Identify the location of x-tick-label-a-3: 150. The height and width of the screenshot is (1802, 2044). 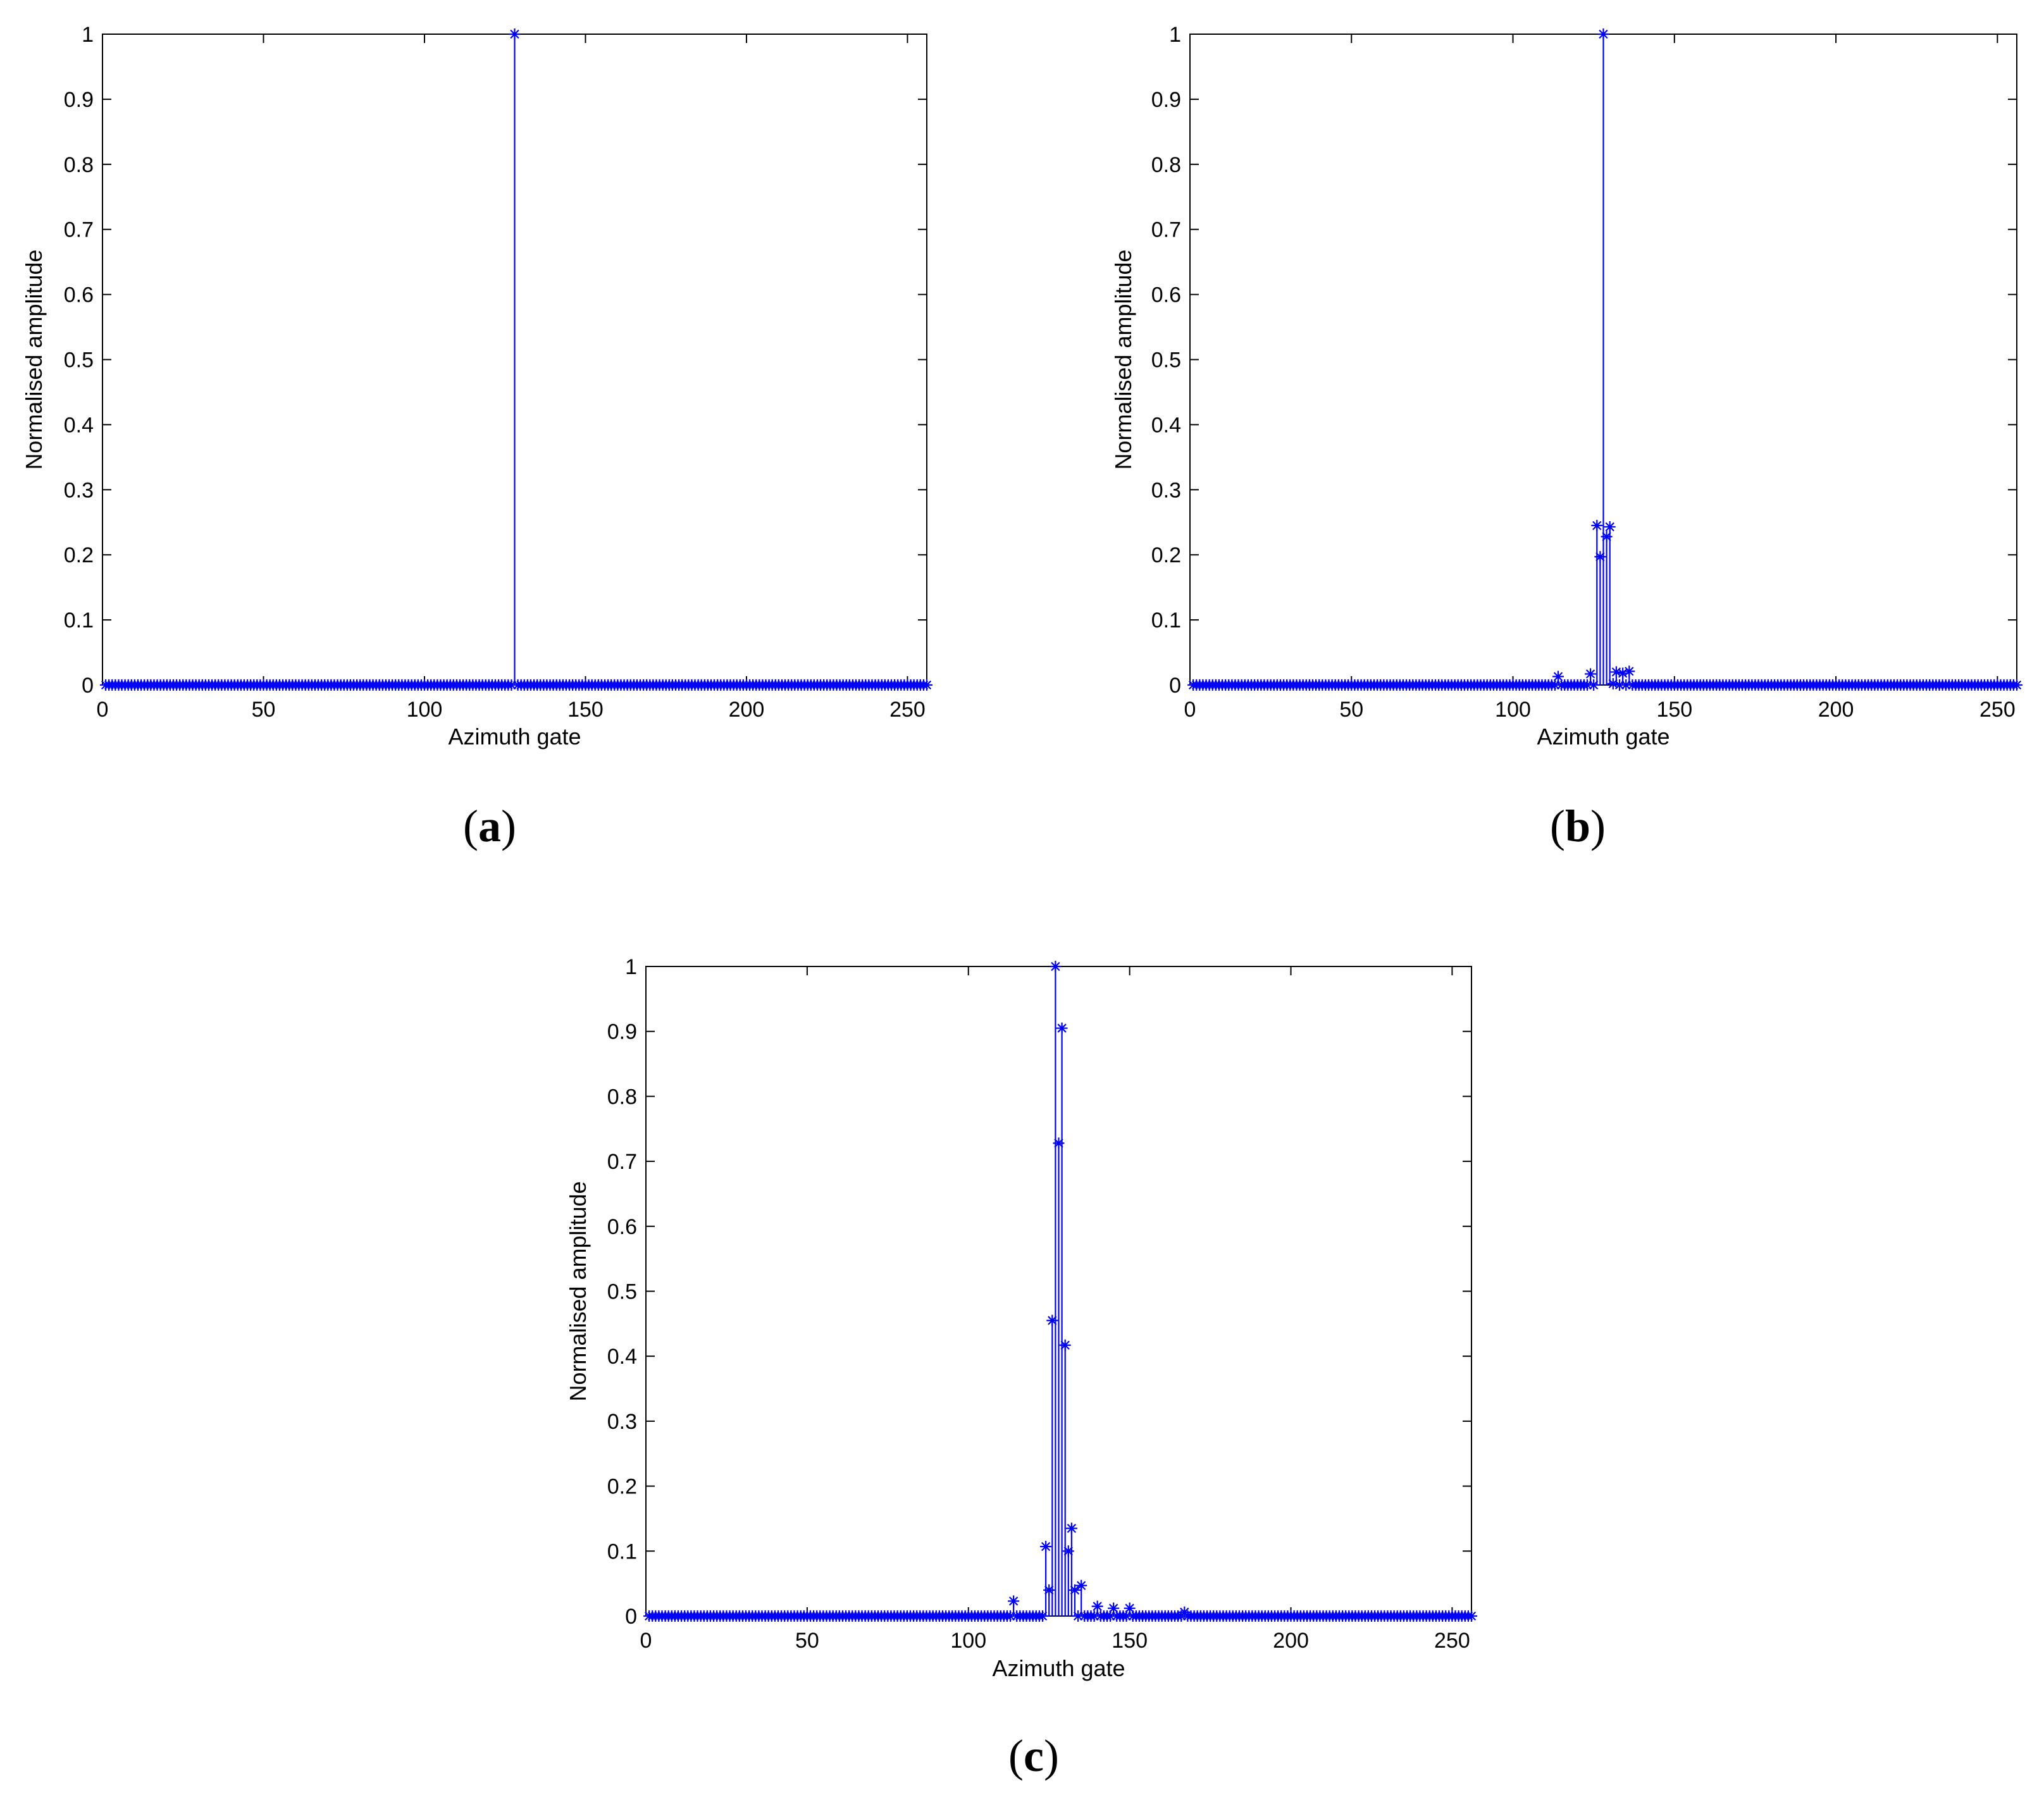
(585, 710).